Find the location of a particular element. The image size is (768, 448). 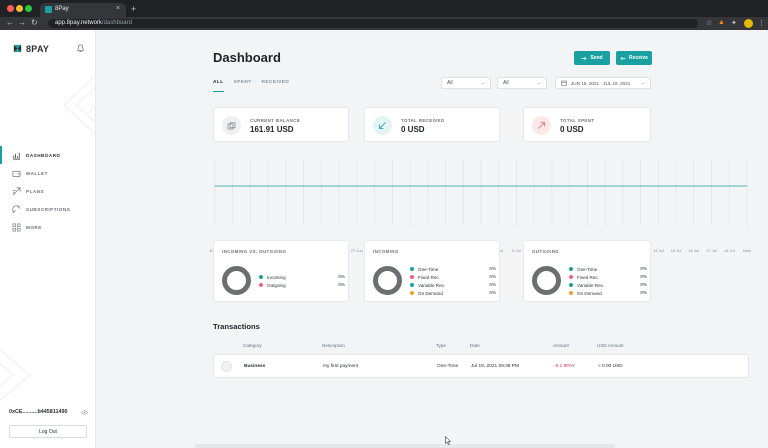

column-header: Amount is located at coordinates (561, 345).